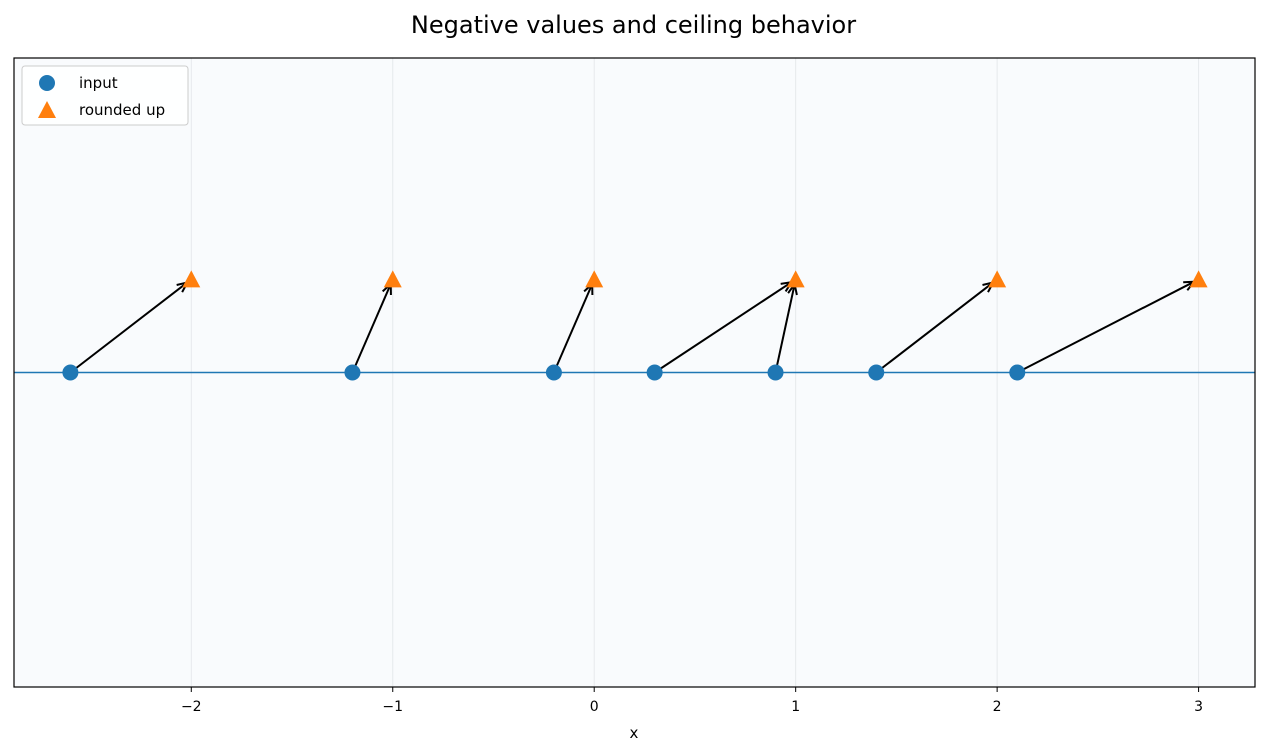  What do you see at coordinates (1198, 707) in the screenshot?
I see `x-tick-label: 3` at bounding box center [1198, 707].